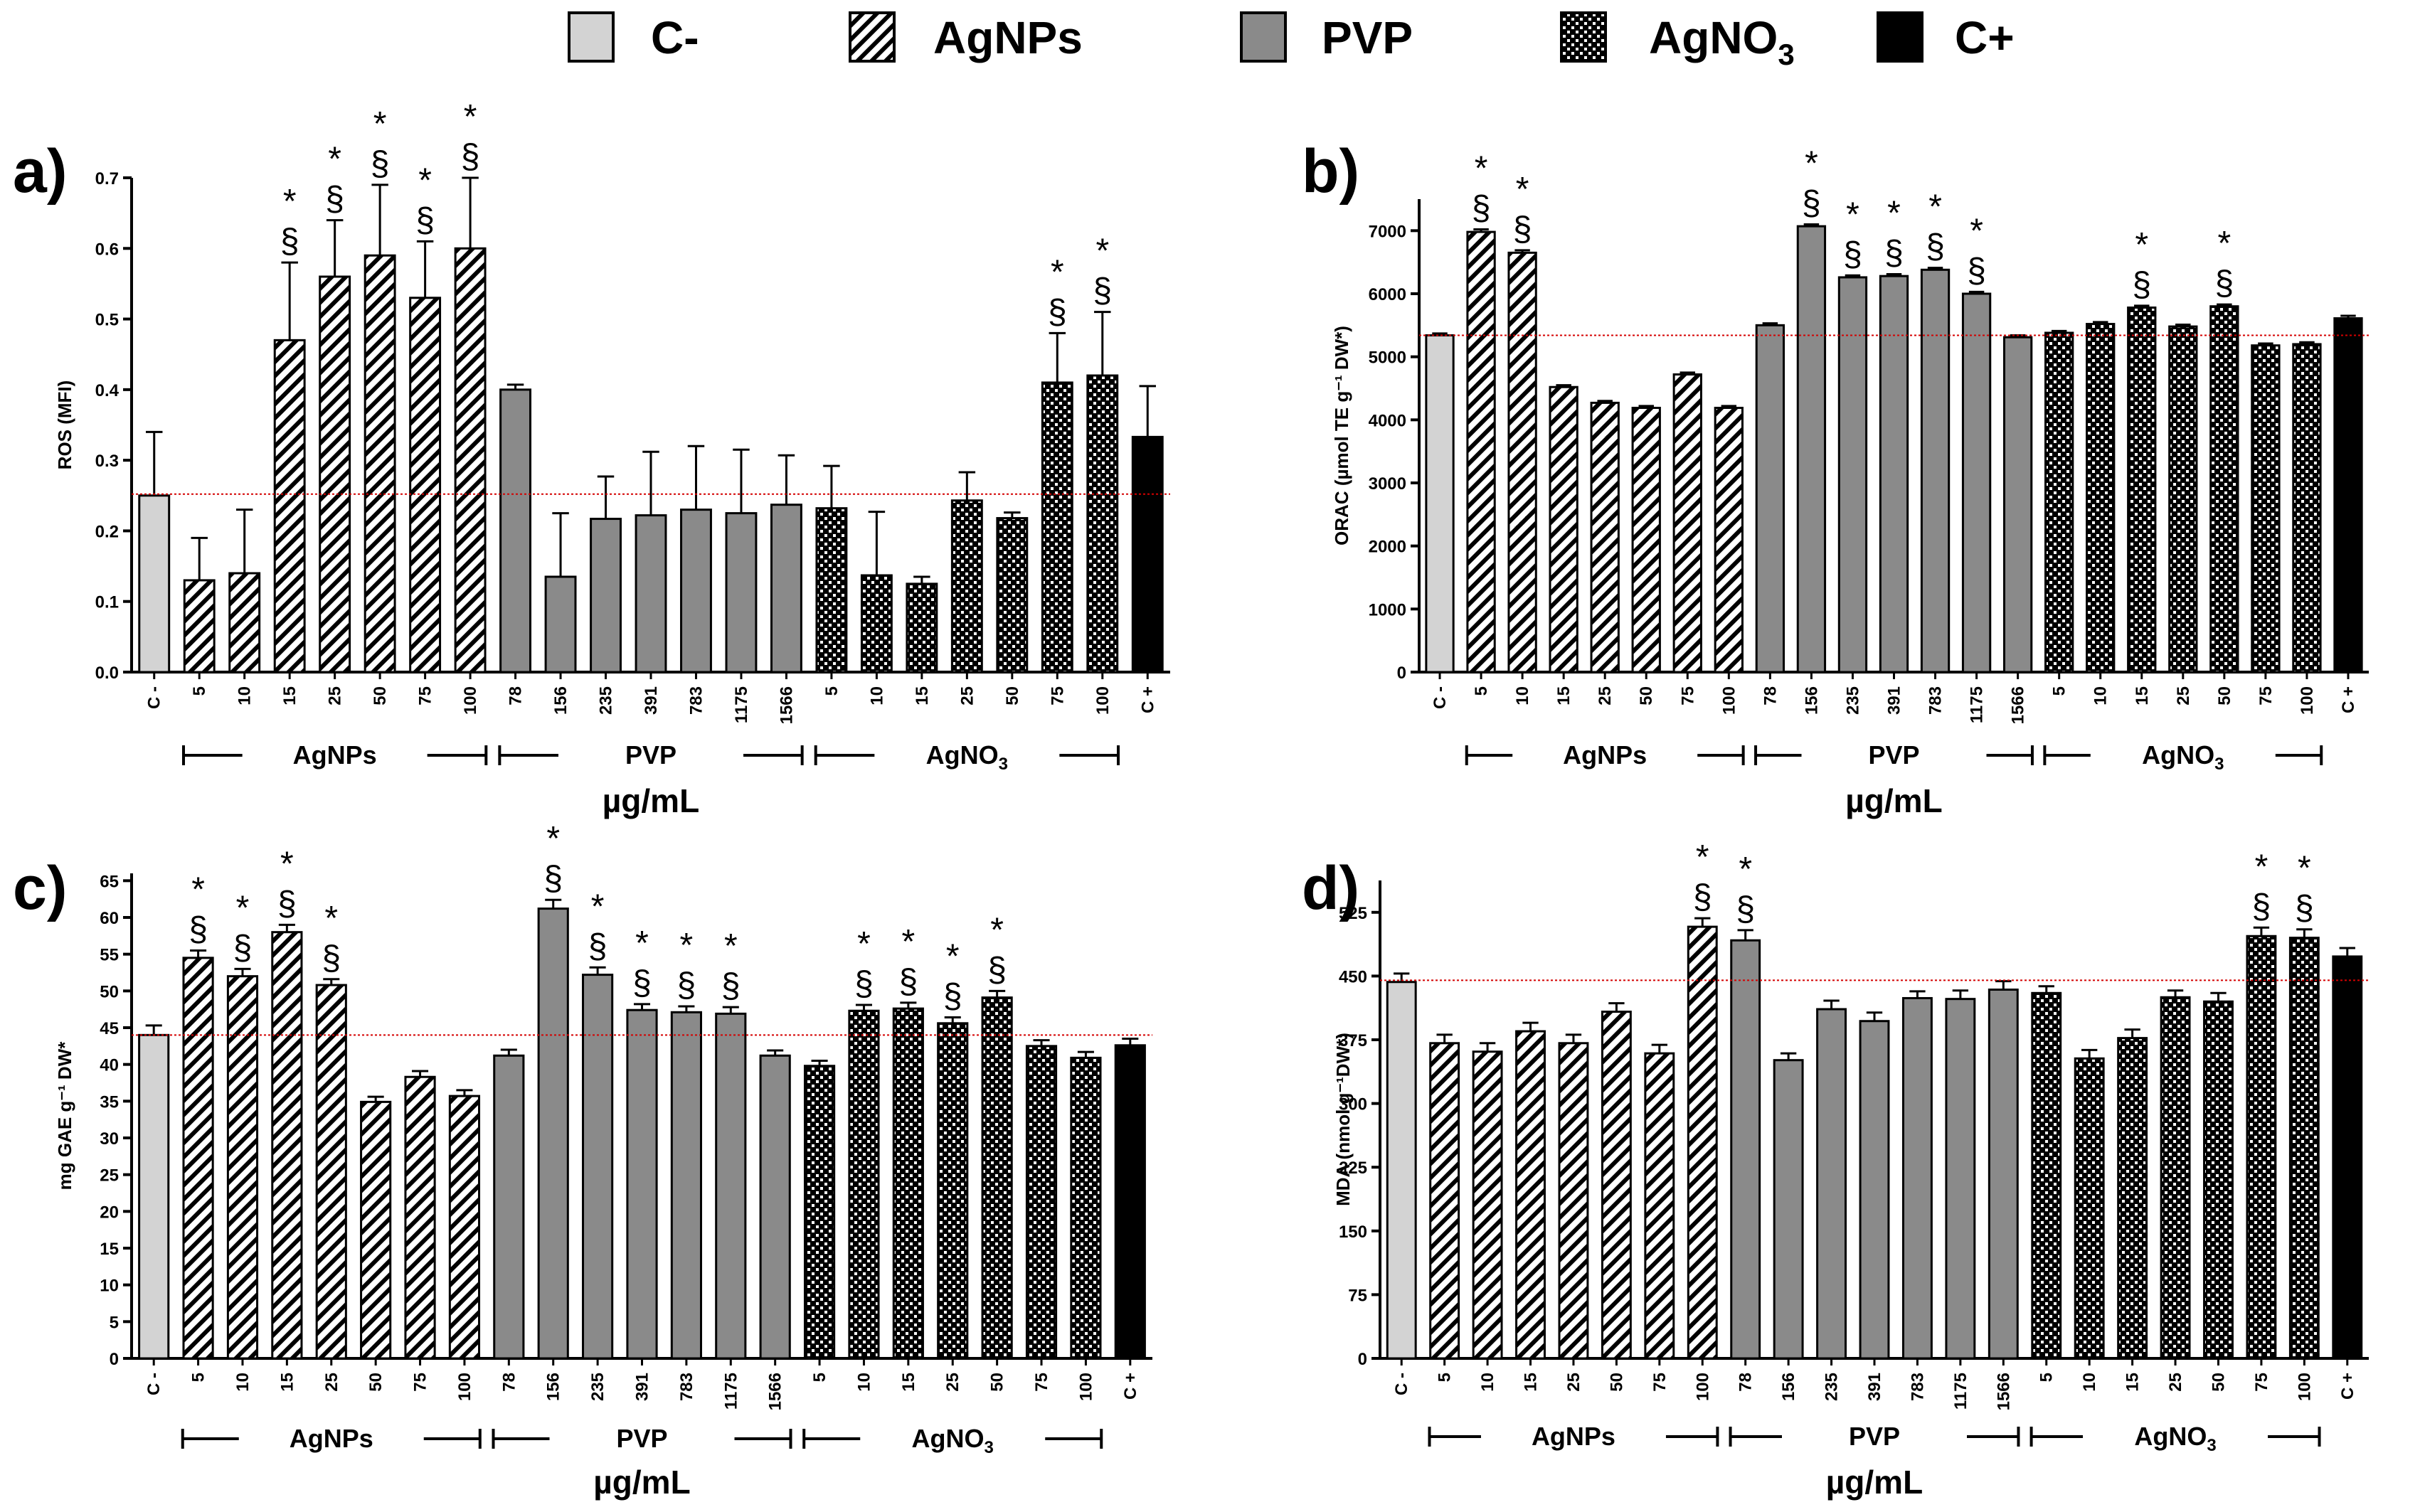  What do you see at coordinates (1353, 1168) in the screenshot?
I see `y-tick-label: 225` at bounding box center [1353, 1168].